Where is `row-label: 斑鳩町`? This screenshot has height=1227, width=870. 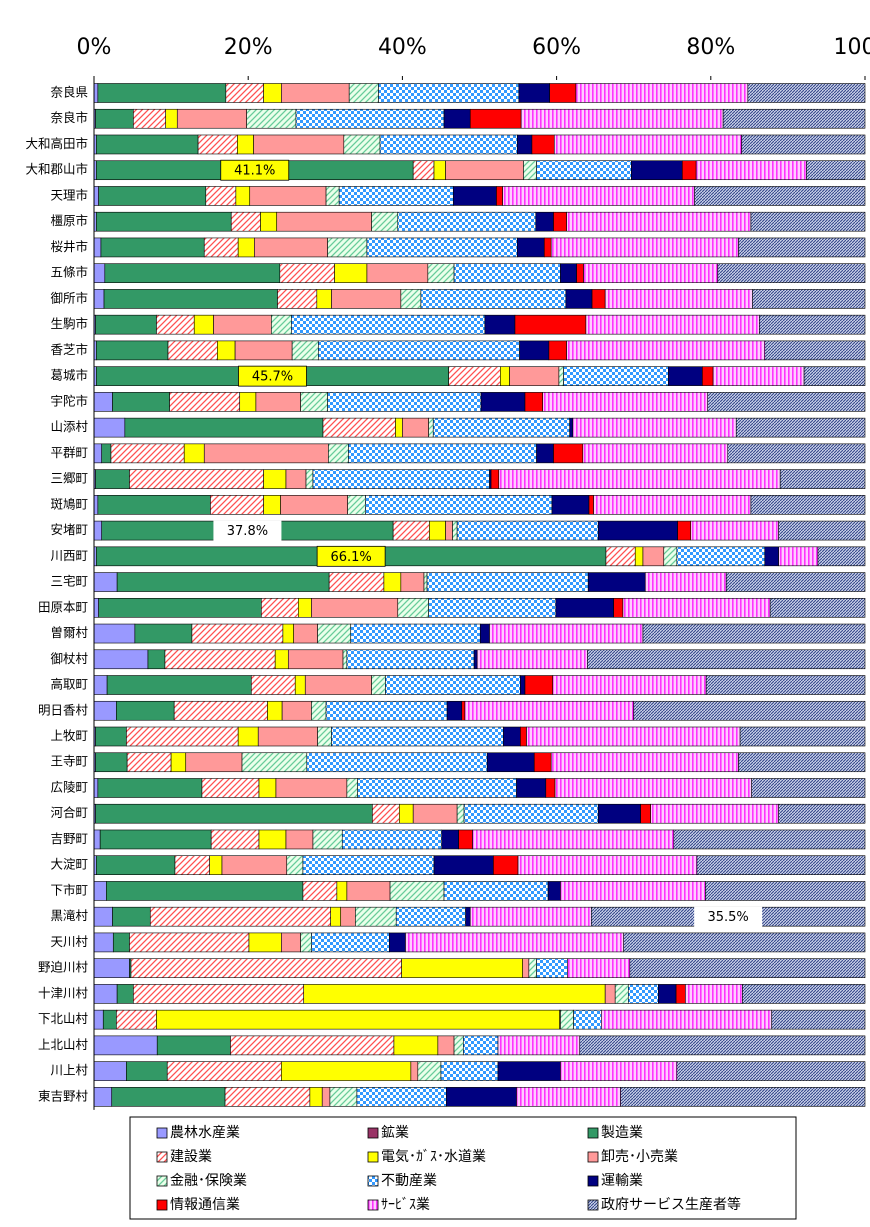
row-label: 斑鳩町 is located at coordinates (69, 503).